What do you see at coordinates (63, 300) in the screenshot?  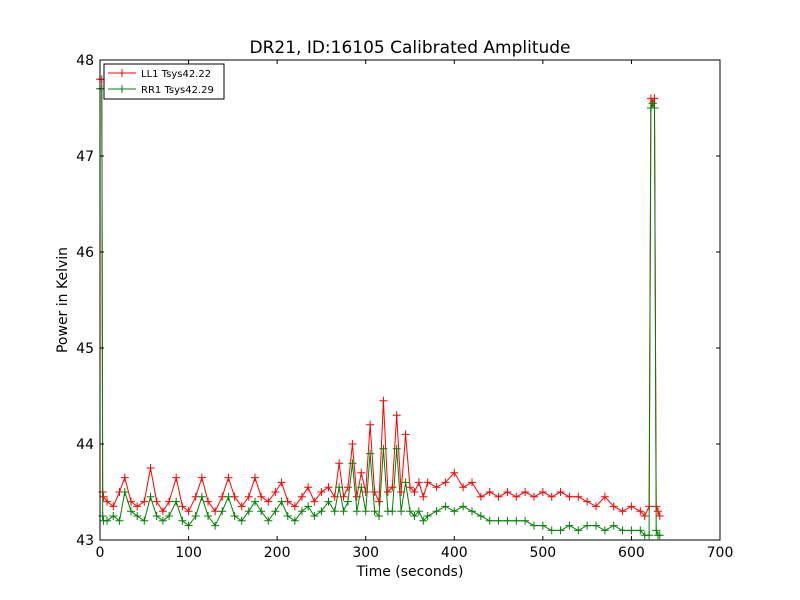 I see `y-axis-label: Power in Kelvin` at bounding box center [63, 300].